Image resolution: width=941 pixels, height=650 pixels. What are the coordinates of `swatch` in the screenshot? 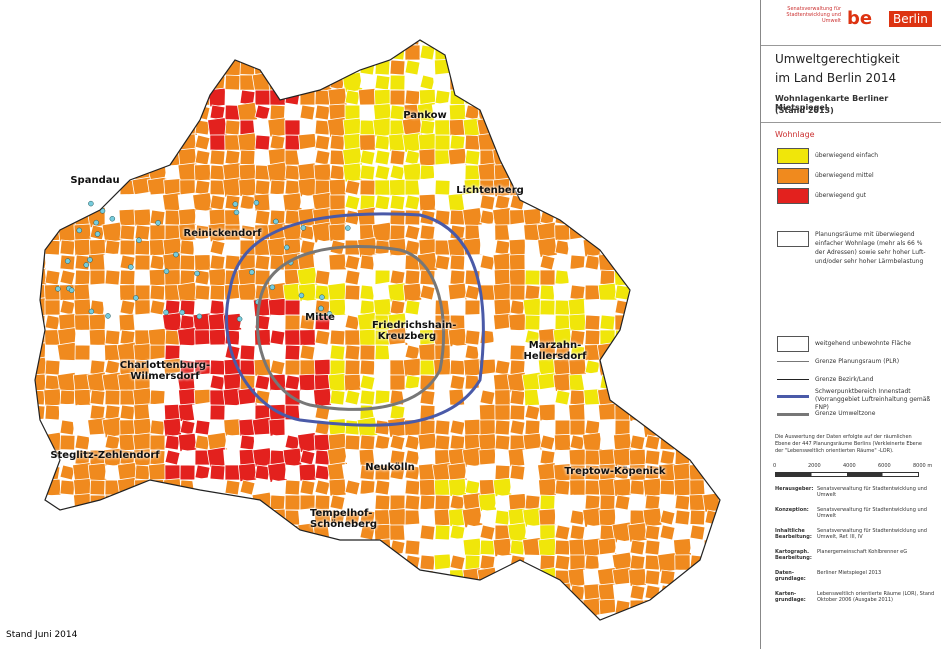 It's located at (793, 176).